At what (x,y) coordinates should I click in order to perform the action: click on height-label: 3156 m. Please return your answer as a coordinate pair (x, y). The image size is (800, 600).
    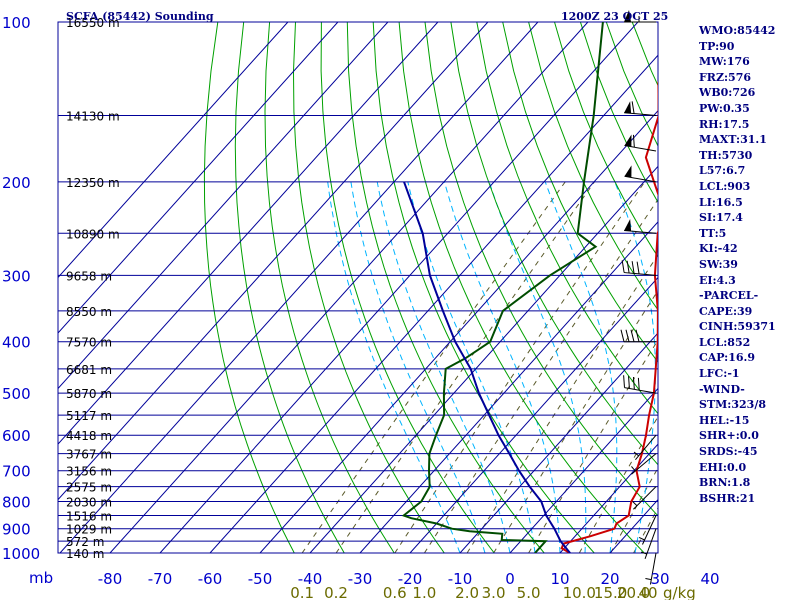
    Looking at the image, I should click on (89, 472).